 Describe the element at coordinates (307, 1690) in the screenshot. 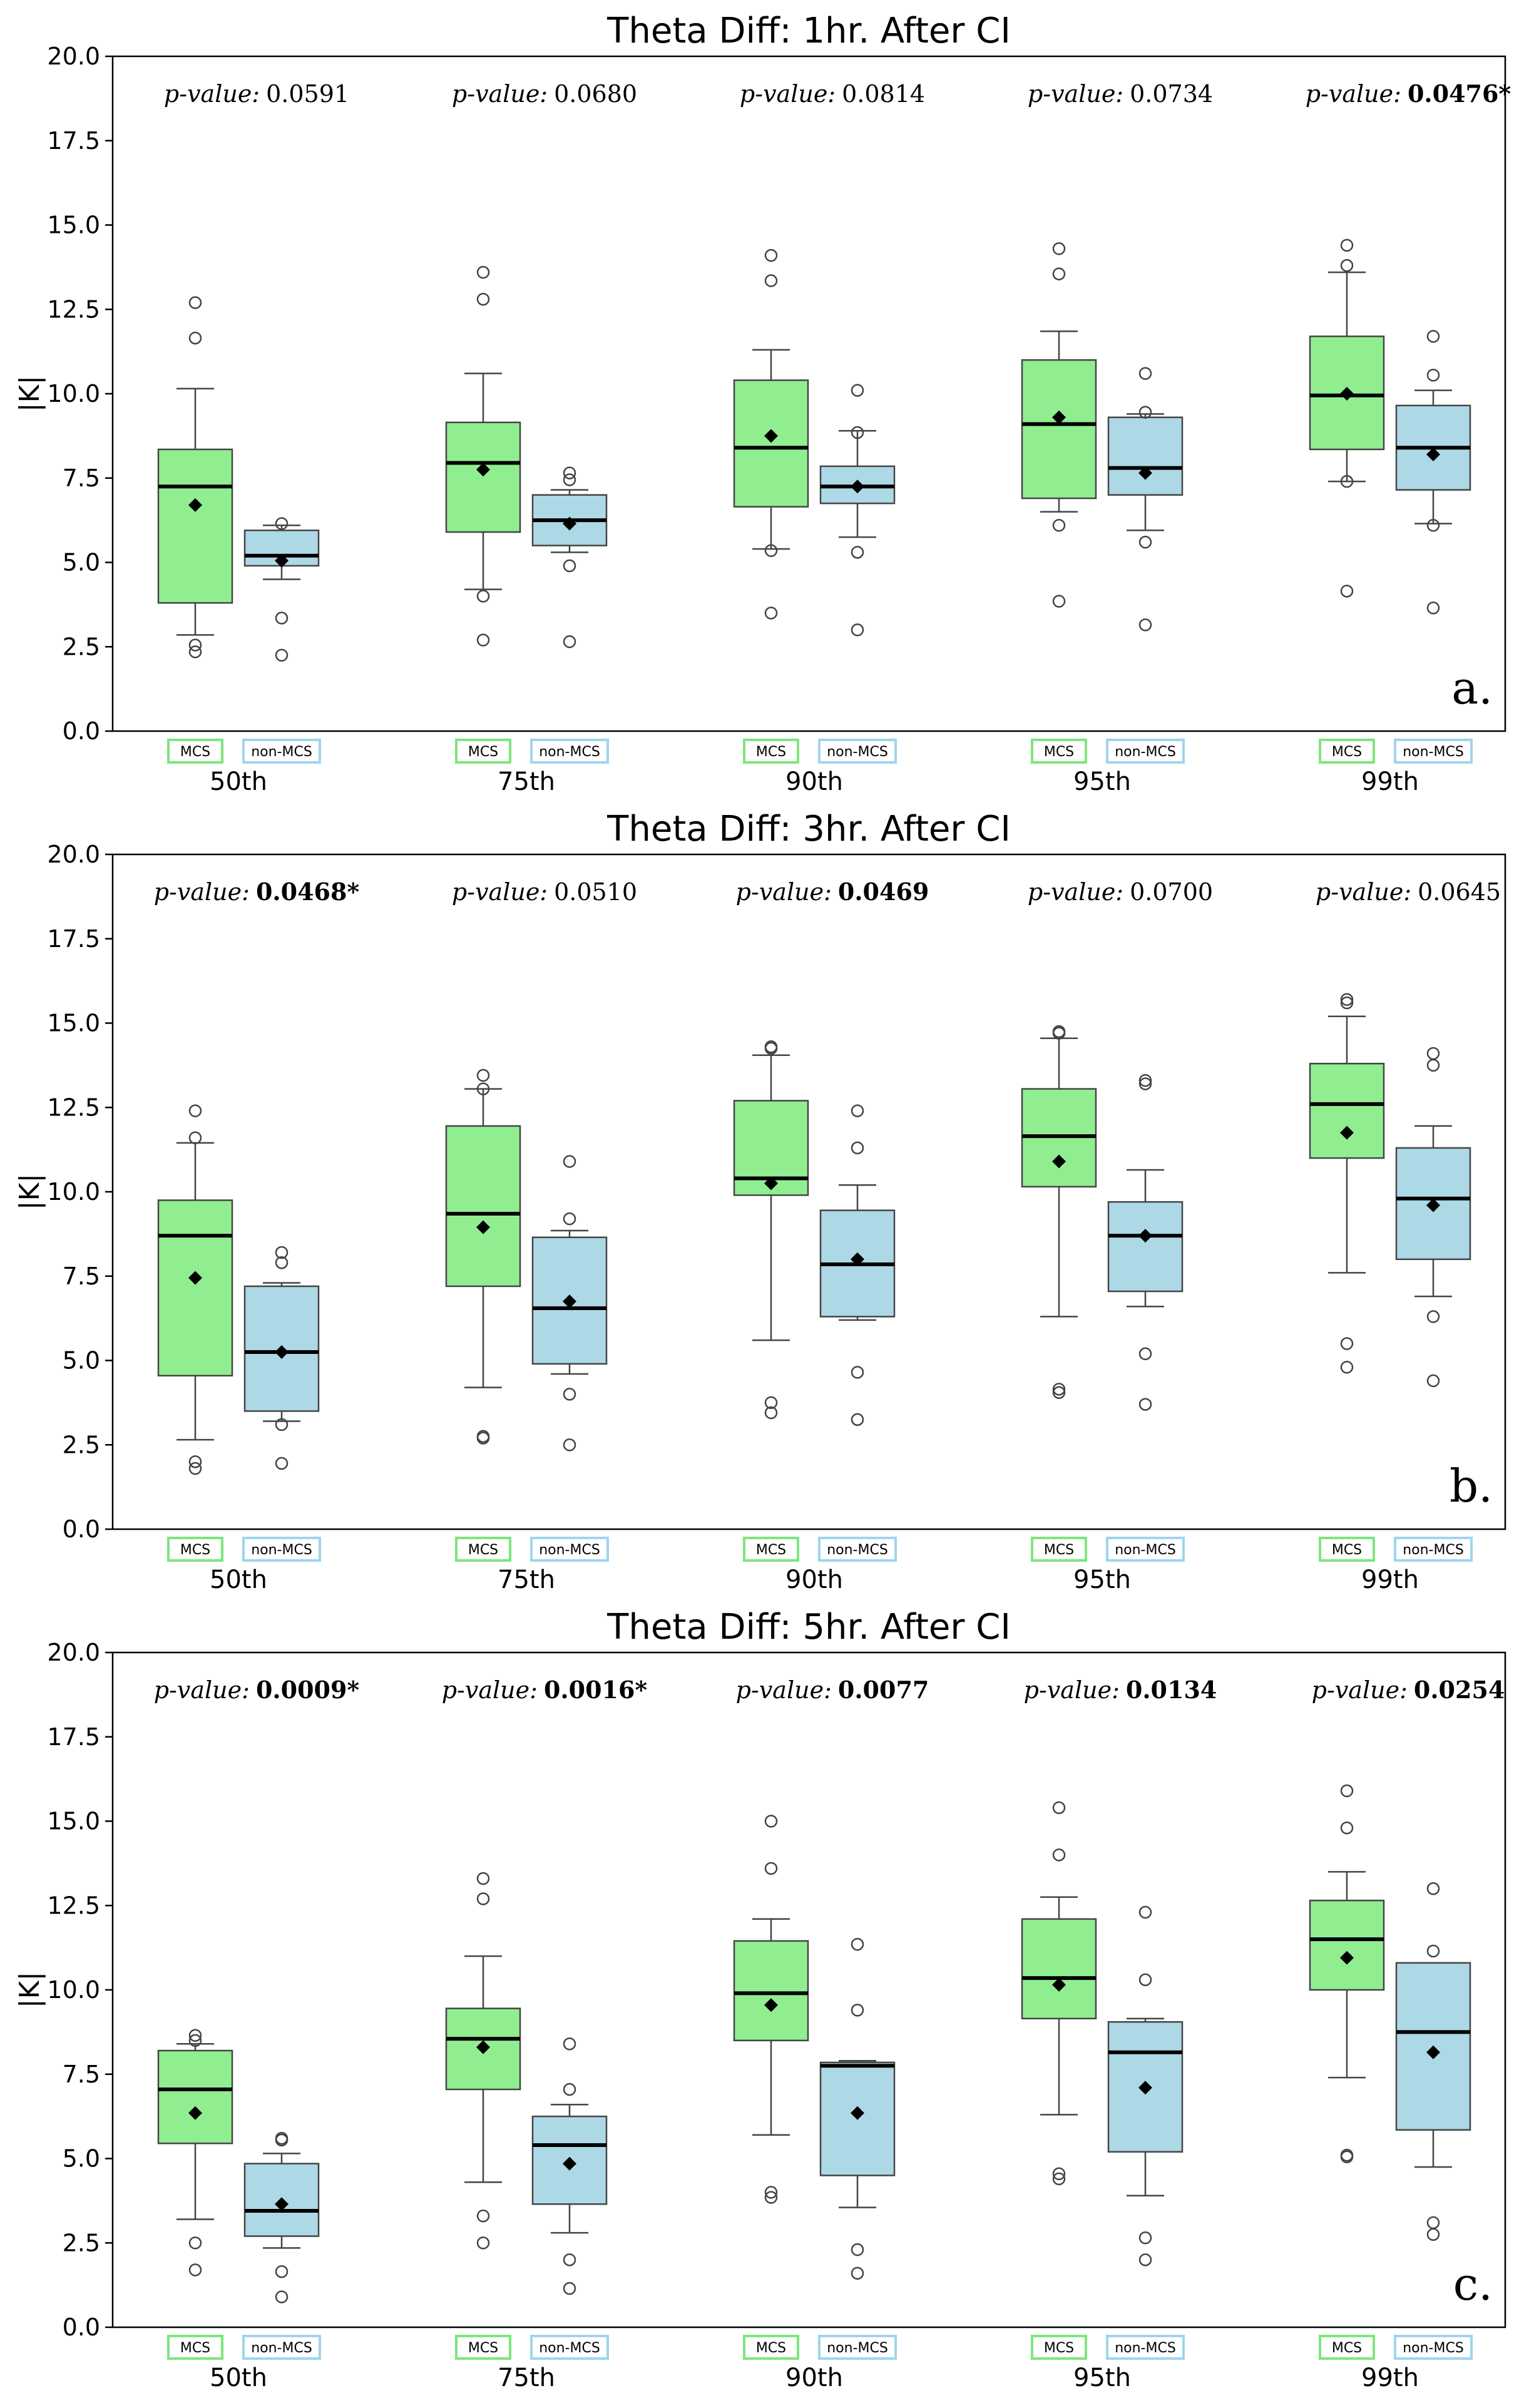

I see `p-value-number: 0.0009*` at that location.